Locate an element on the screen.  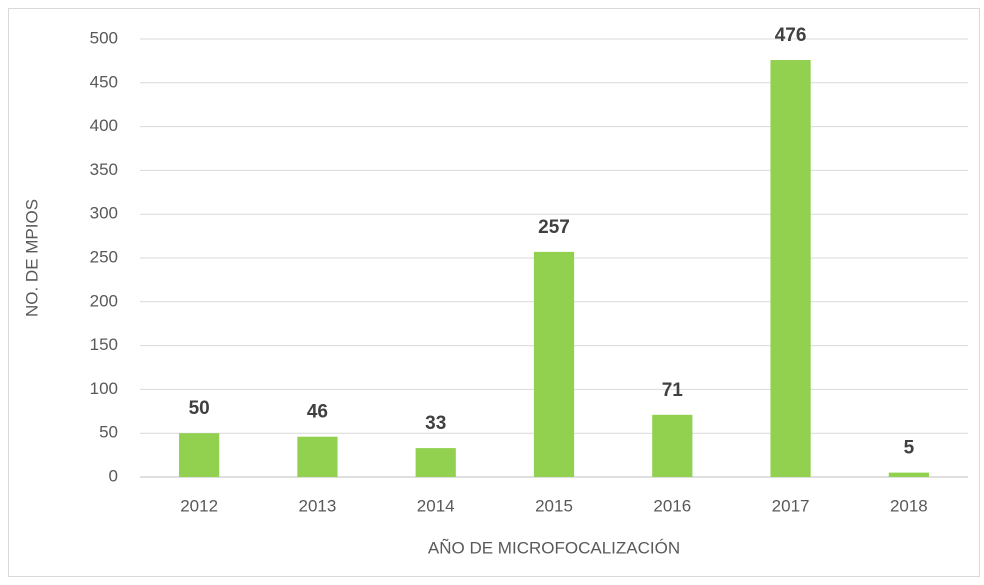
data-label: 50 is located at coordinates (199, 408).